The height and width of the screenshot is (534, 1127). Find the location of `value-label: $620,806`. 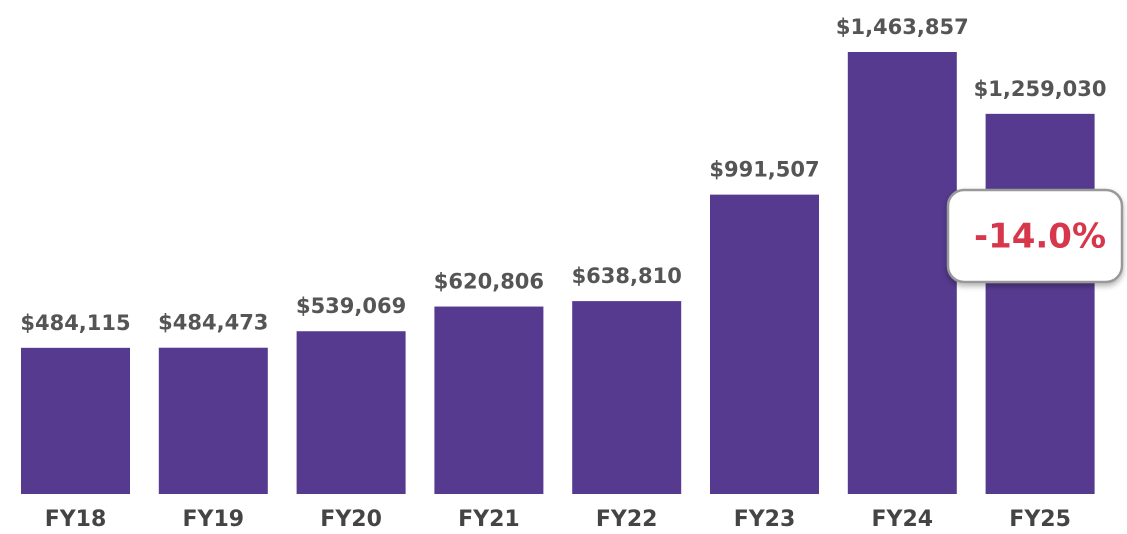

value-label: $620,806 is located at coordinates (489, 282).